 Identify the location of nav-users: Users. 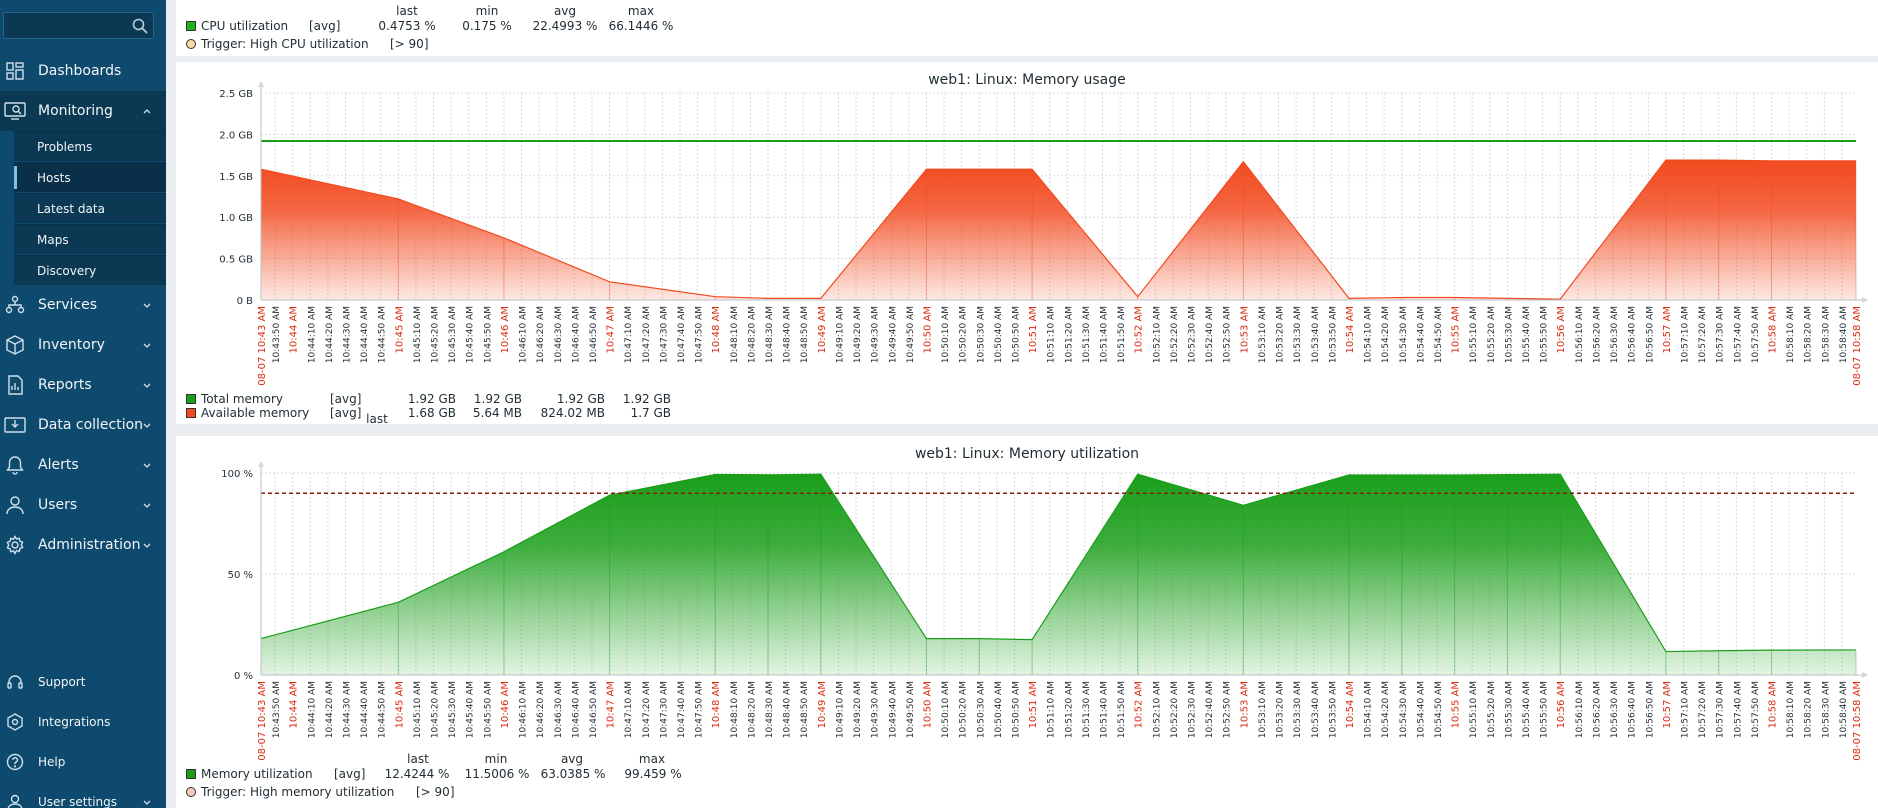
(83, 505).